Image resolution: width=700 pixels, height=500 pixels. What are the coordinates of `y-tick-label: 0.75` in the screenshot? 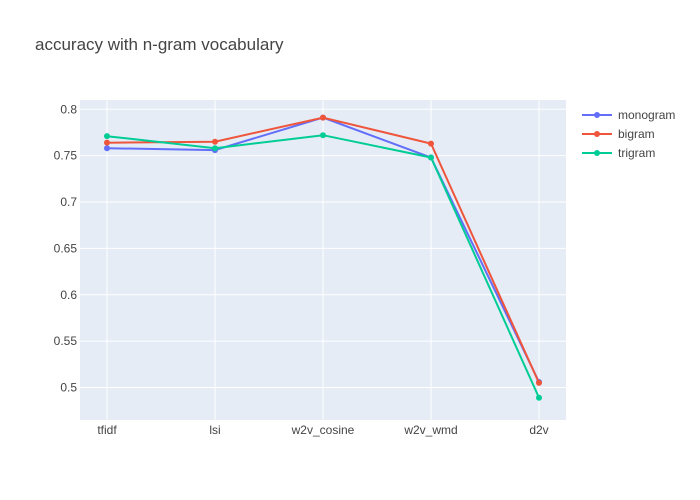 It's located at (66, 156).